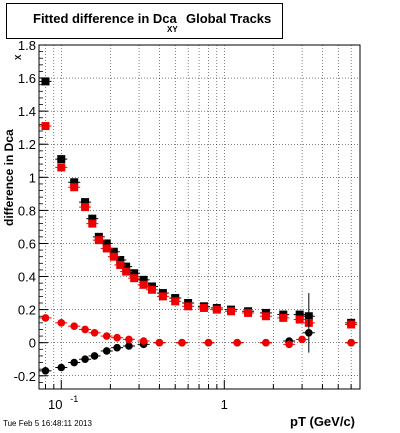 The height and width of the screenshot is (433, 400). Describe the element at coordinates (74, 399) in the screenshot. I see `x-tick-label-exponent: -1` at that location.